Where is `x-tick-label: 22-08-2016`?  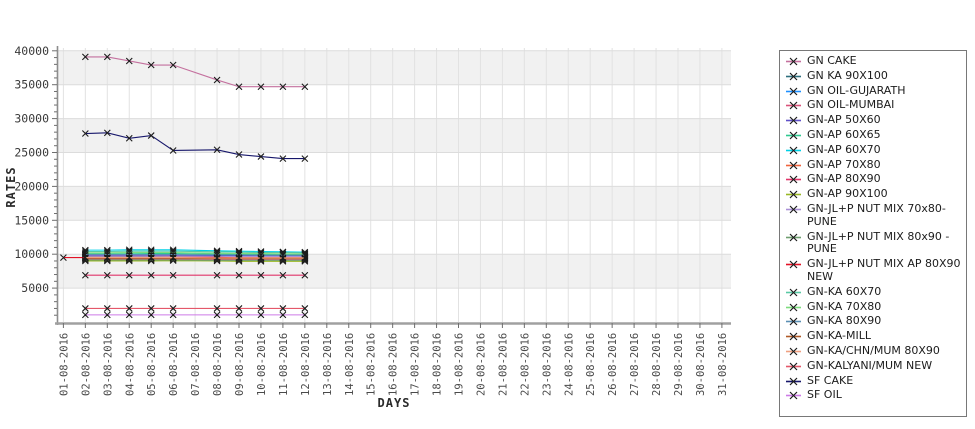 x-tick-label: 22-08-2016 is located at coordinates (525, 364).